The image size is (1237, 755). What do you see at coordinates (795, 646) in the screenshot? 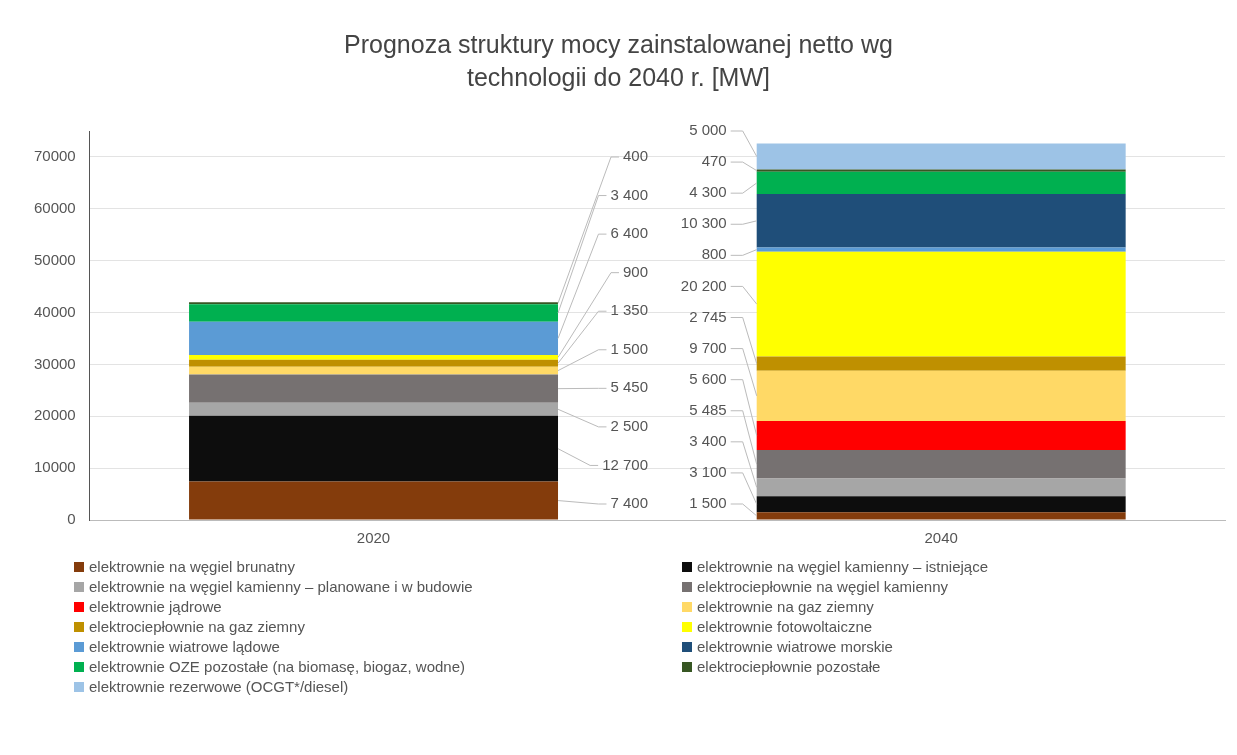
I see `legend-label: elektrownie wiatrowe morskie` at bounding box center [795, 646].